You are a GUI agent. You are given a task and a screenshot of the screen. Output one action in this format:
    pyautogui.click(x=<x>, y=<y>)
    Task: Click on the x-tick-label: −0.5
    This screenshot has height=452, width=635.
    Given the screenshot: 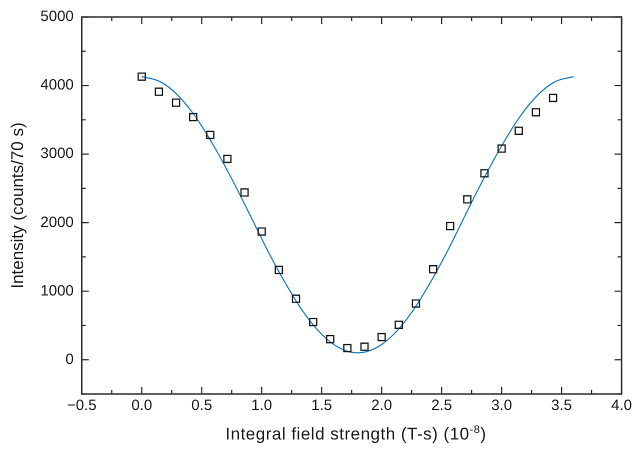 What is the action you would take?
    pyautogui.click(x=81, y=405)
    